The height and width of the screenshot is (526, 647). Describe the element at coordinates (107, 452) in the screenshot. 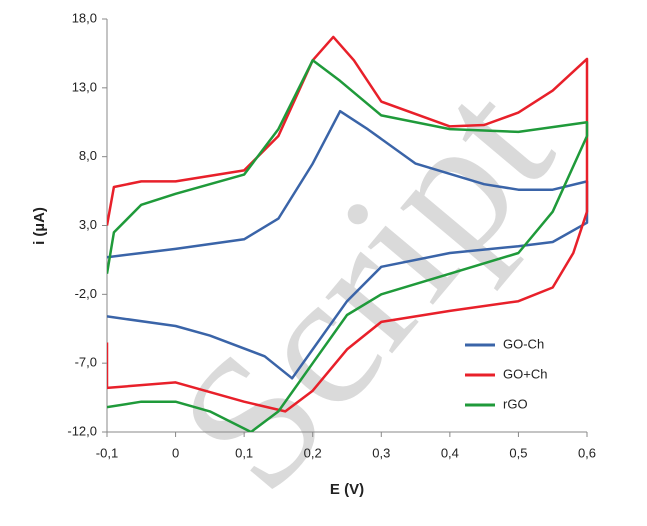

I see `x-tick-label: -0,1` at that location.